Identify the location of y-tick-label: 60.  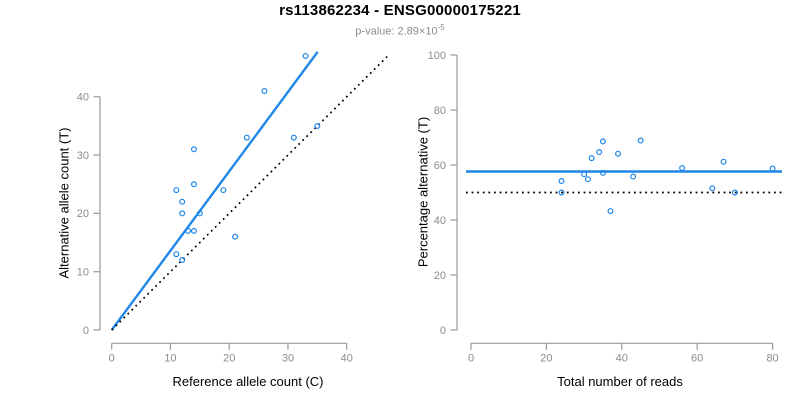
(440, 166).